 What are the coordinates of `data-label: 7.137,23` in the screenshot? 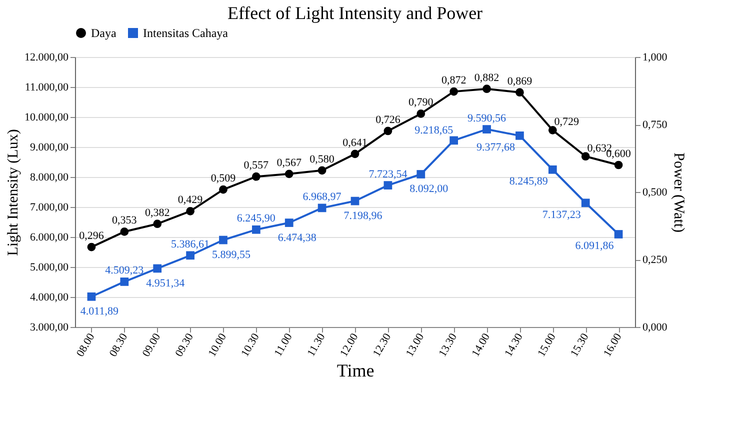 It's located at (562, 214).